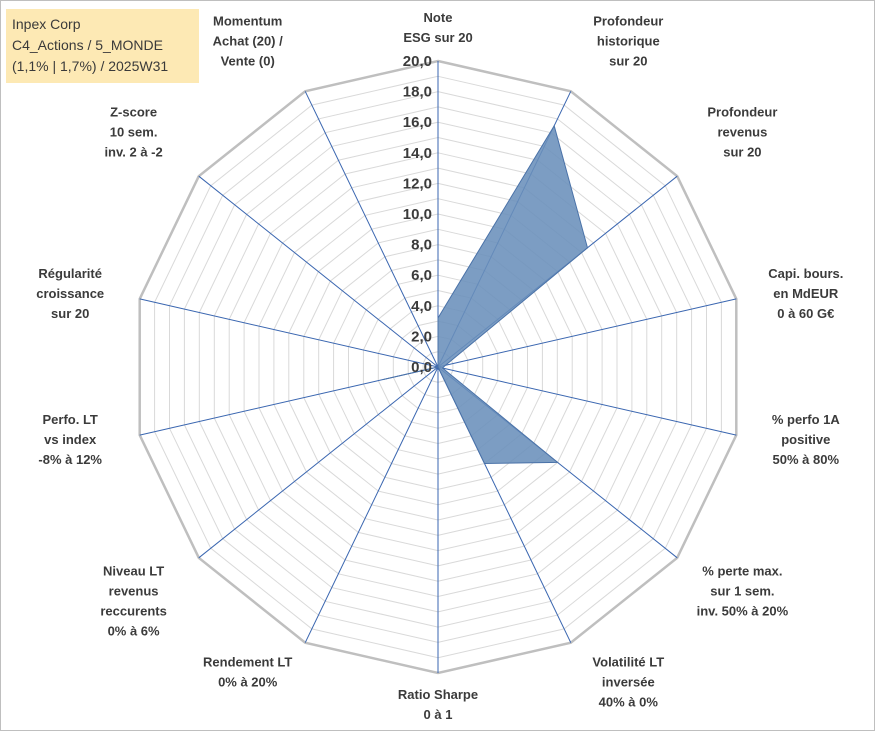 Image resolution: width=875 pixels, height=731 pixels. Describe the element at coordinates (417, 92) in the screenshot. I see `tick-label: 18,0` at that location.